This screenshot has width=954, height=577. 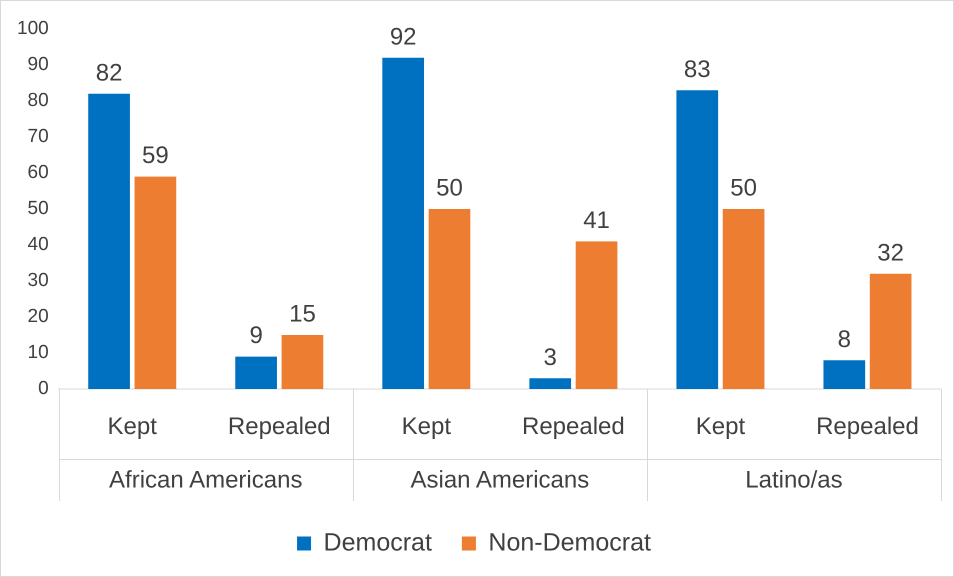 I want to click on y-tick-label: 80, so click(x=38, y=101).